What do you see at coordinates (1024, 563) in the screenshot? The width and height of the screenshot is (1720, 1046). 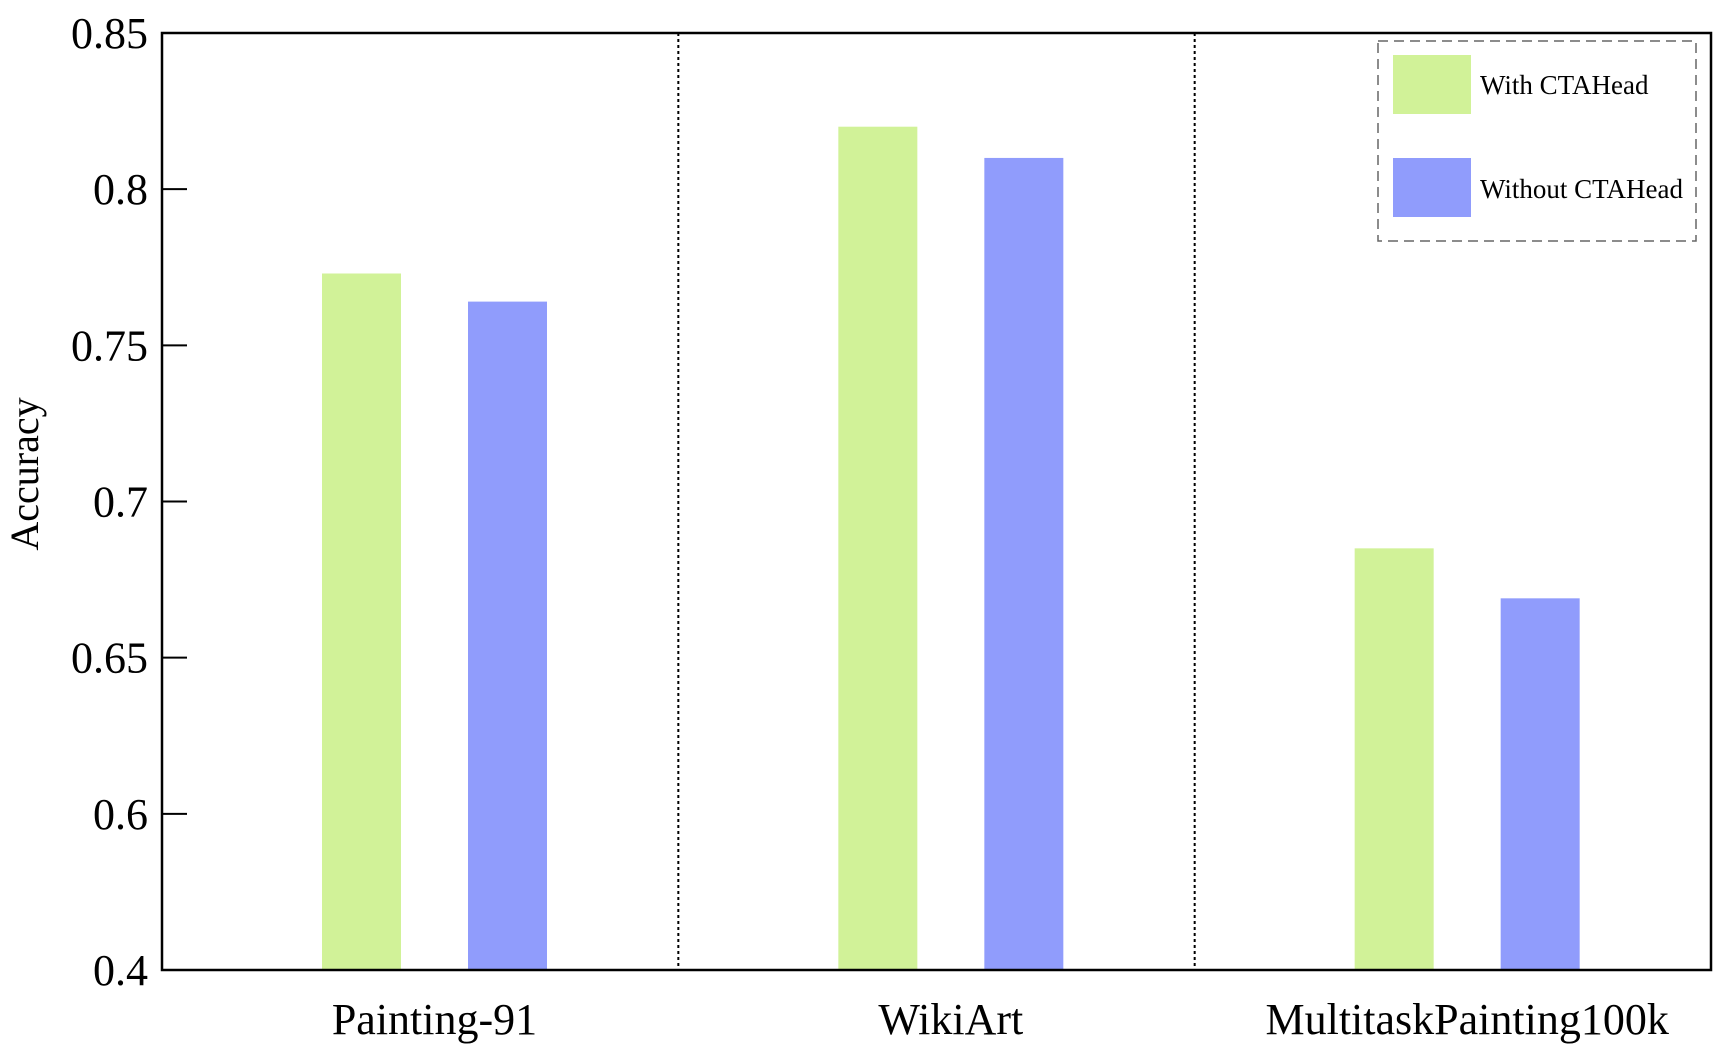 I see `bar-without-ctahead-wikiart` at bounding box center [1024, 563].